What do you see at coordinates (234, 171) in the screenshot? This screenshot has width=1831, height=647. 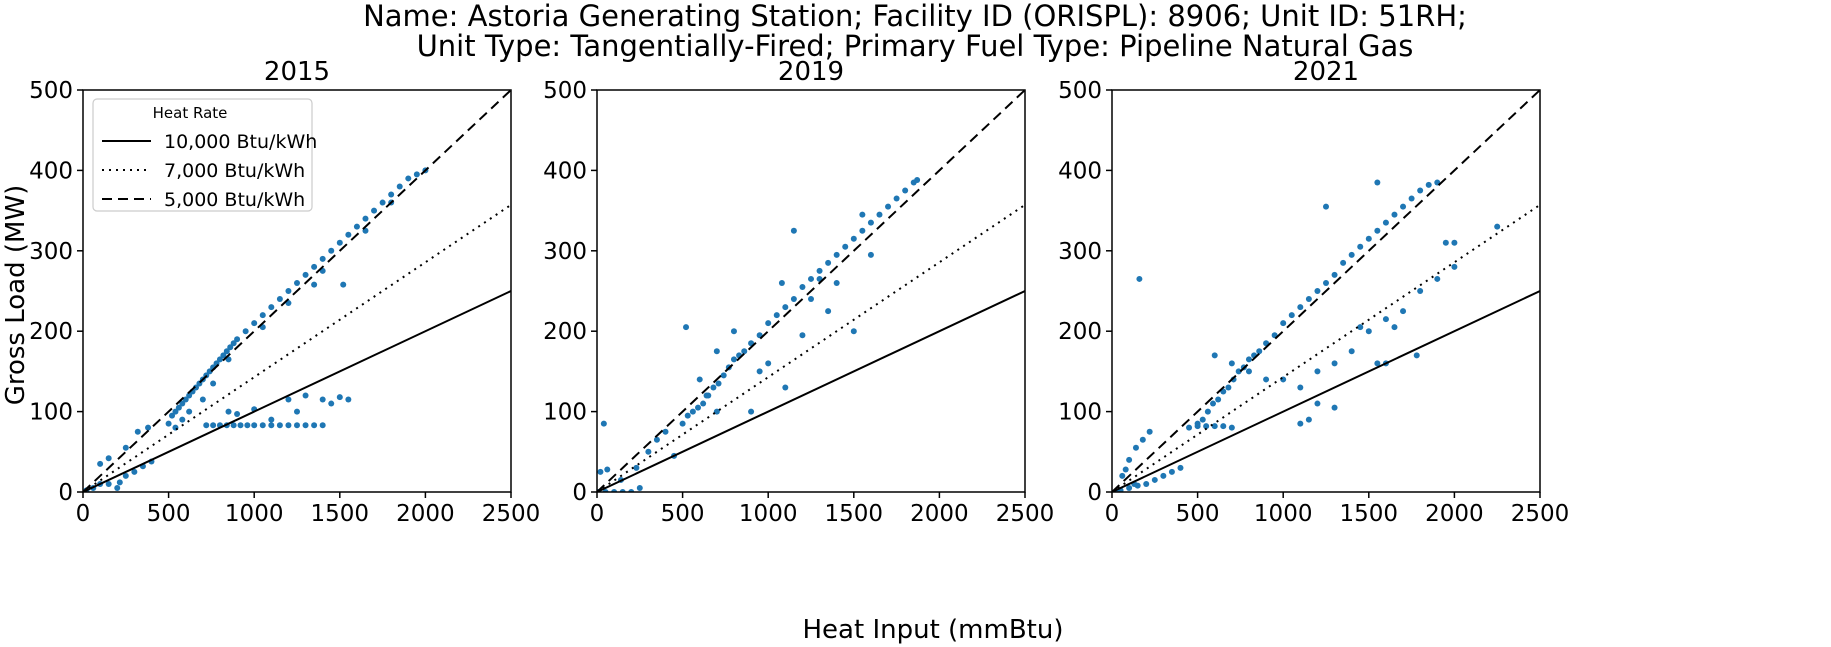 I see `legend-label: 7,000 Btu/kWh` at bounding box center [234, 171].